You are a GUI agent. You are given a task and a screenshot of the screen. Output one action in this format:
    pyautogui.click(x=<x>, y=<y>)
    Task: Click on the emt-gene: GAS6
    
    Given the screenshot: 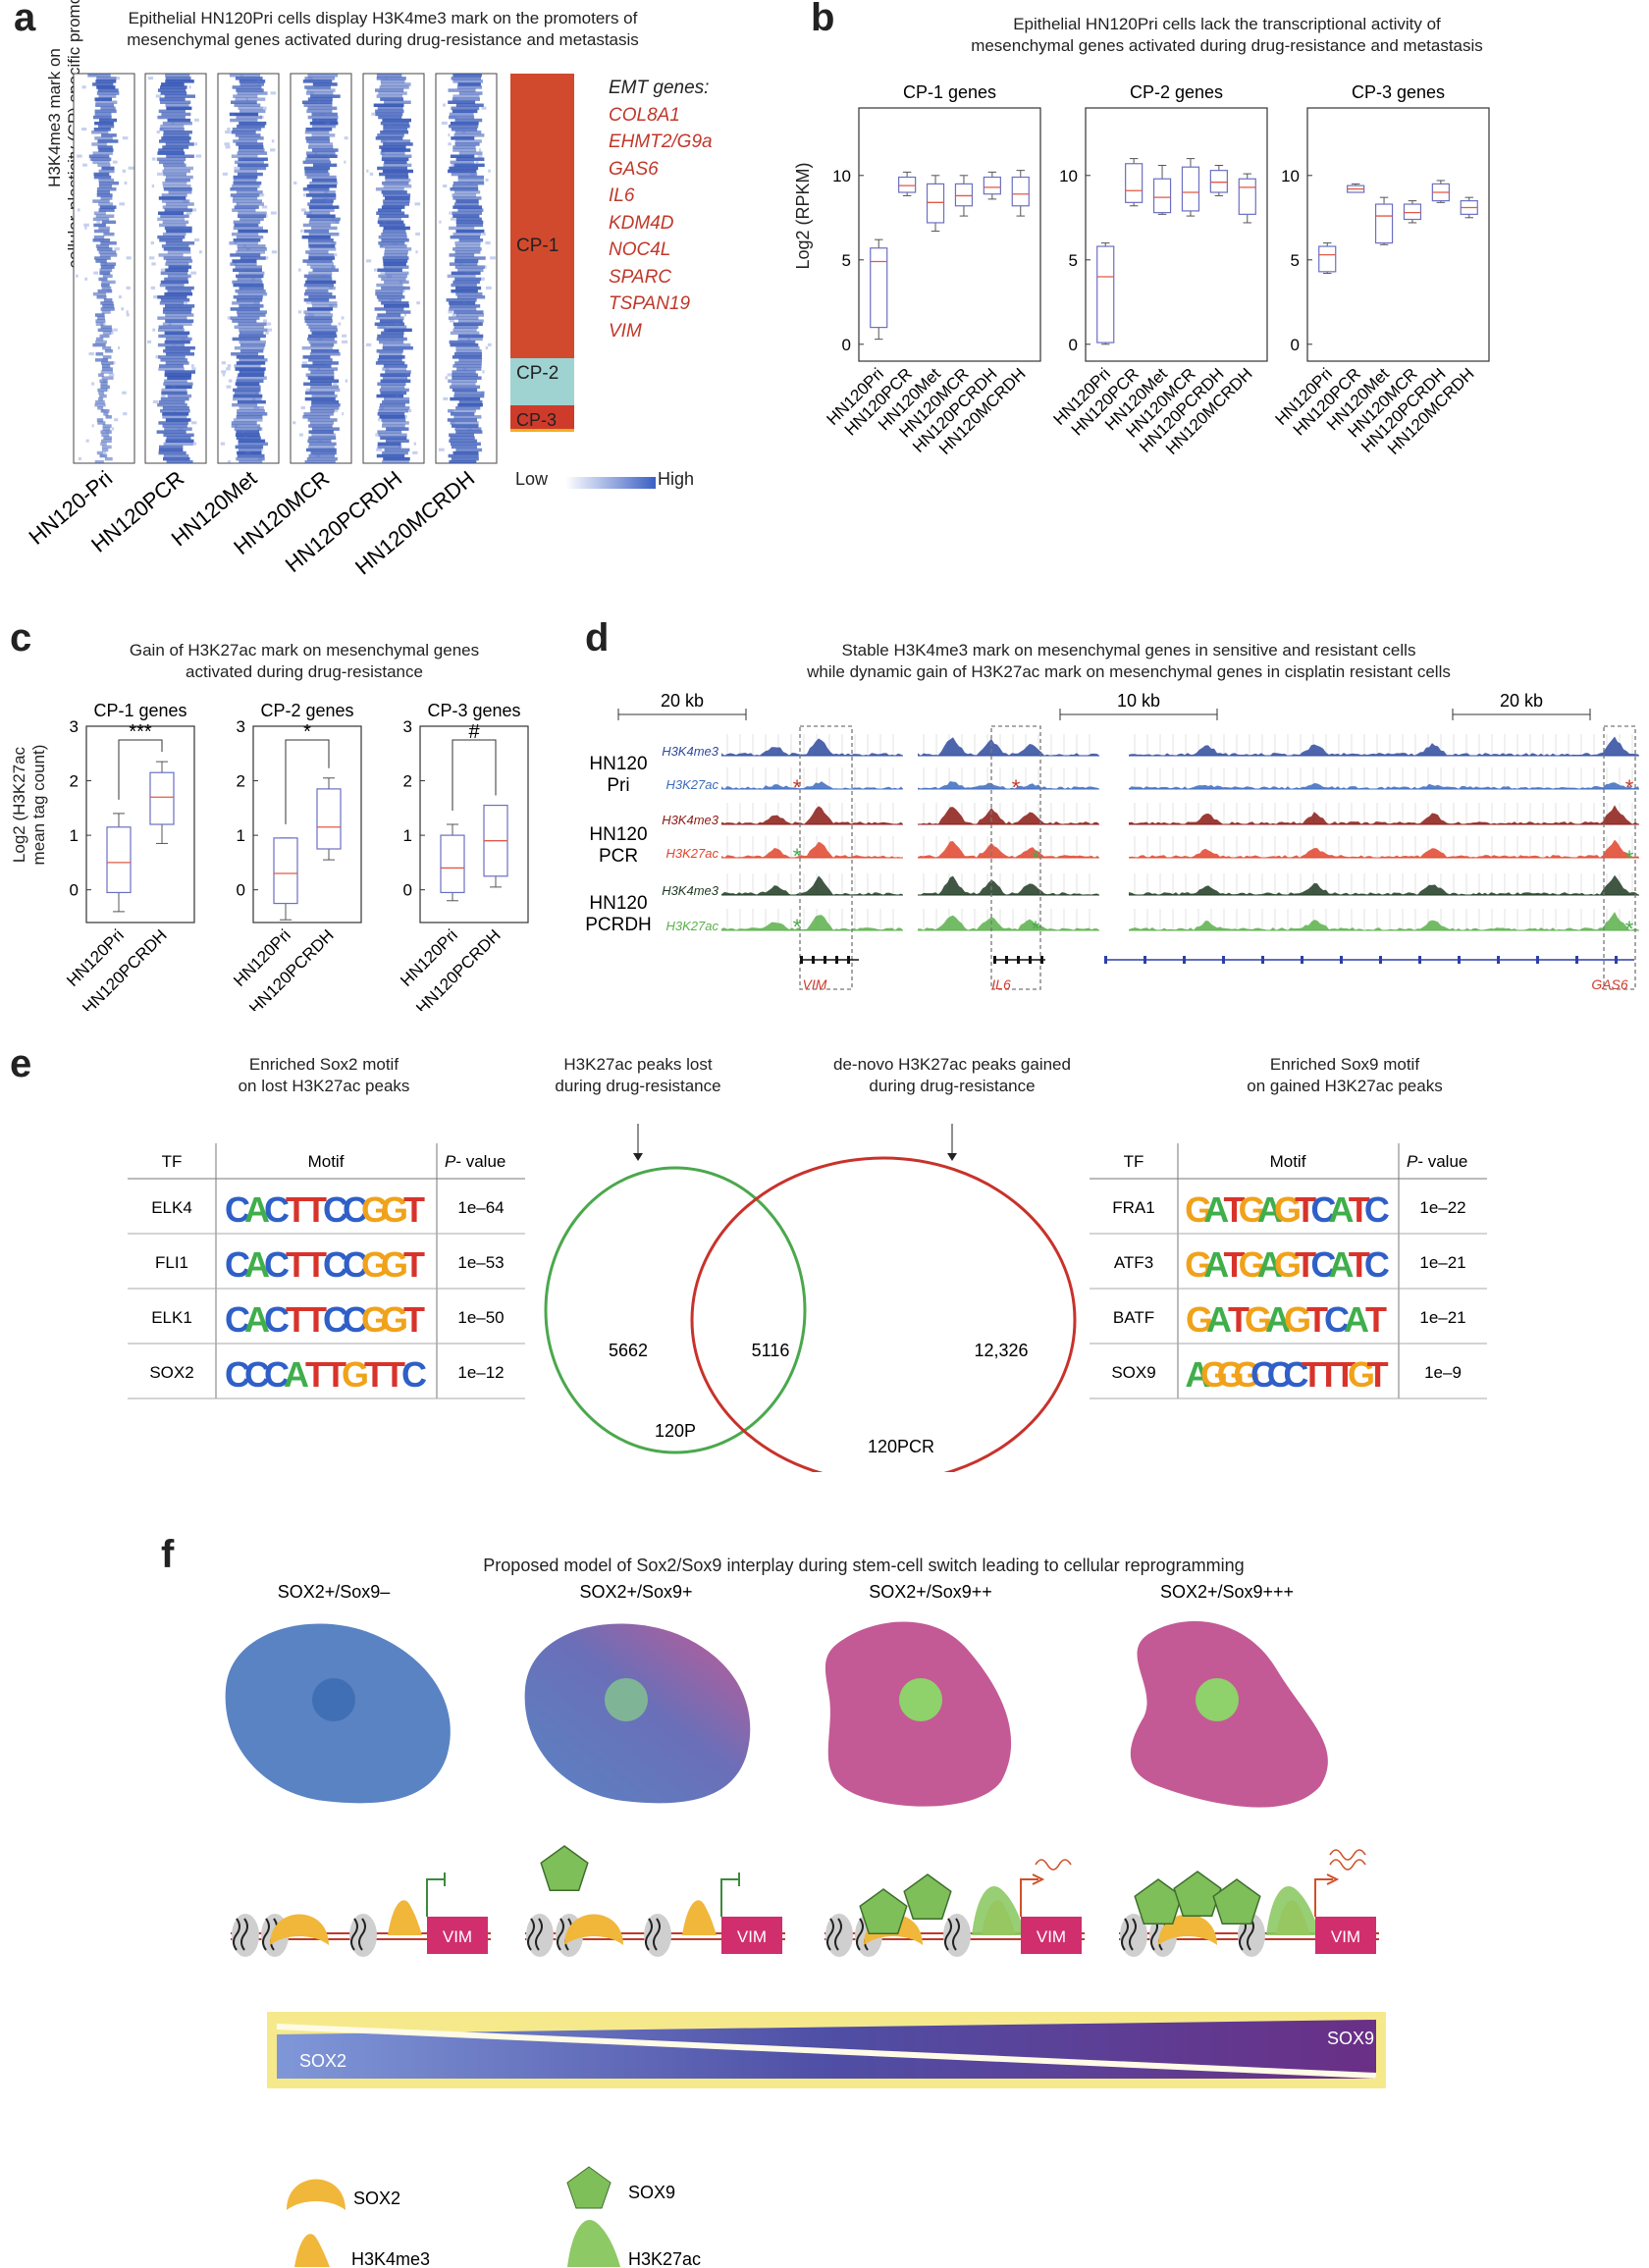 What is the action you would take?
    pyautogui.click(x=634, y=169)
    